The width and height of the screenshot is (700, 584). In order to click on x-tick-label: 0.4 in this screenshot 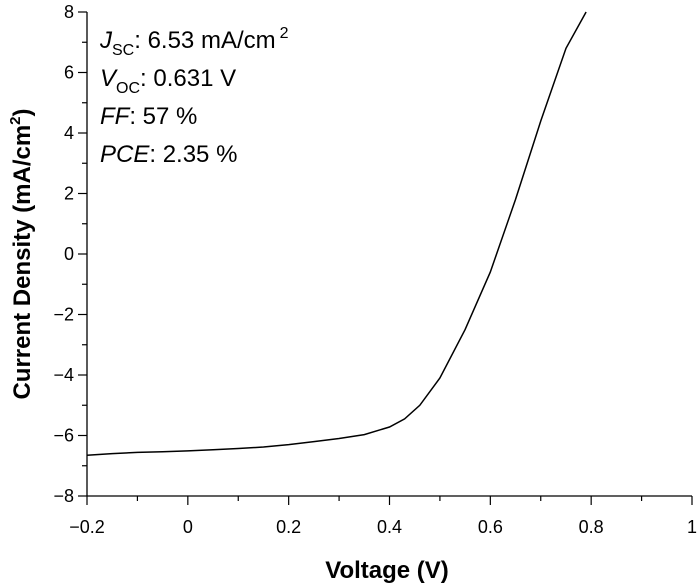, I will do `click(389, 527)`.